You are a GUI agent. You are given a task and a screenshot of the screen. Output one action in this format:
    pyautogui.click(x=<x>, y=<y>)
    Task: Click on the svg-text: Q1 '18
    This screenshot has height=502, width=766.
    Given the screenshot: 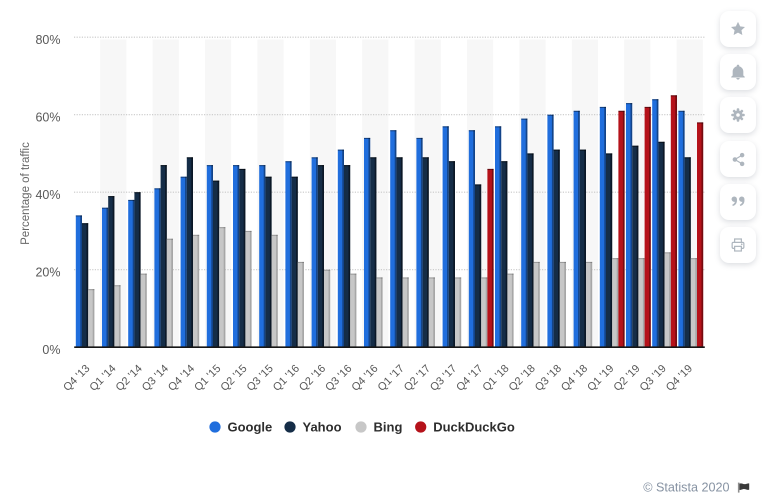 What is the action you would take?
    pyautogui.click(x=495, y=378)
    